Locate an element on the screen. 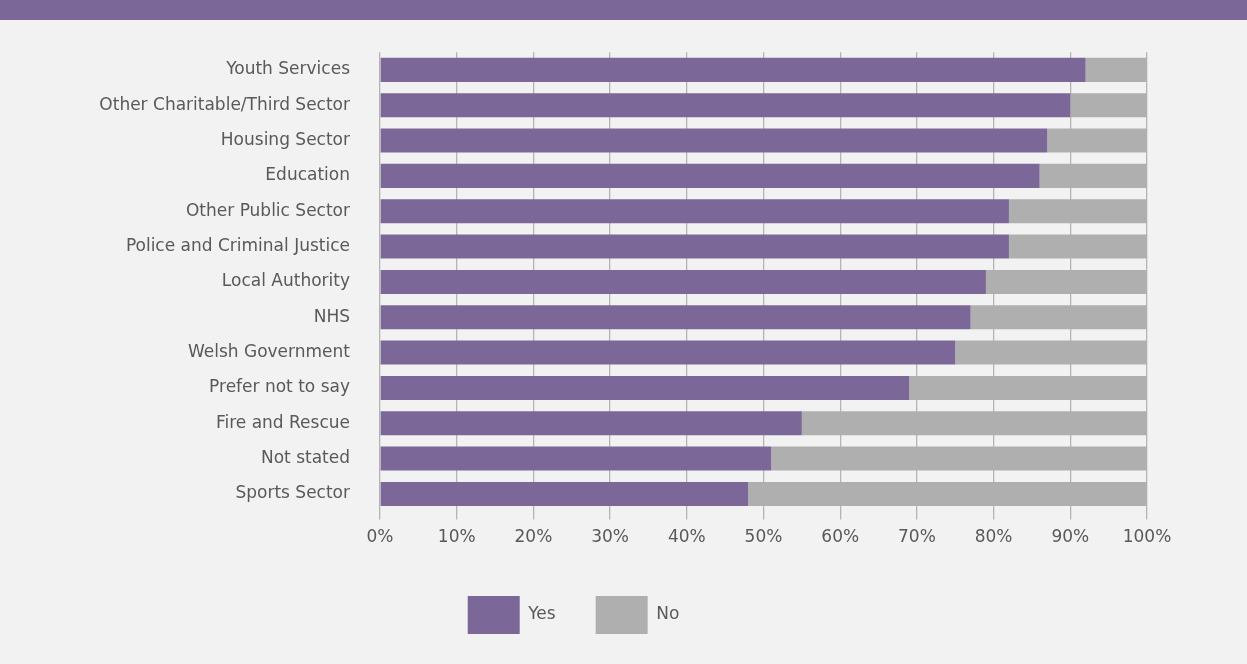 Image resolution: width=1247 pixels, height=664 pixels. y-tick-label: Welsh Government is located at coordinates (269, 351).